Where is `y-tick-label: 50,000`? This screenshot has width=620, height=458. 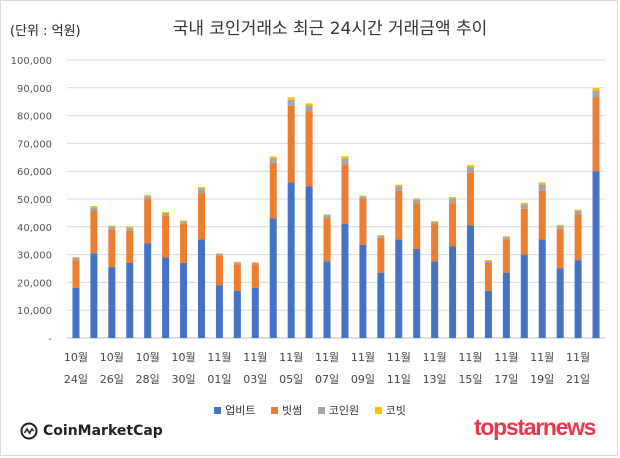 y-tick-label: 50,000 is located at coordinates (34, 200).